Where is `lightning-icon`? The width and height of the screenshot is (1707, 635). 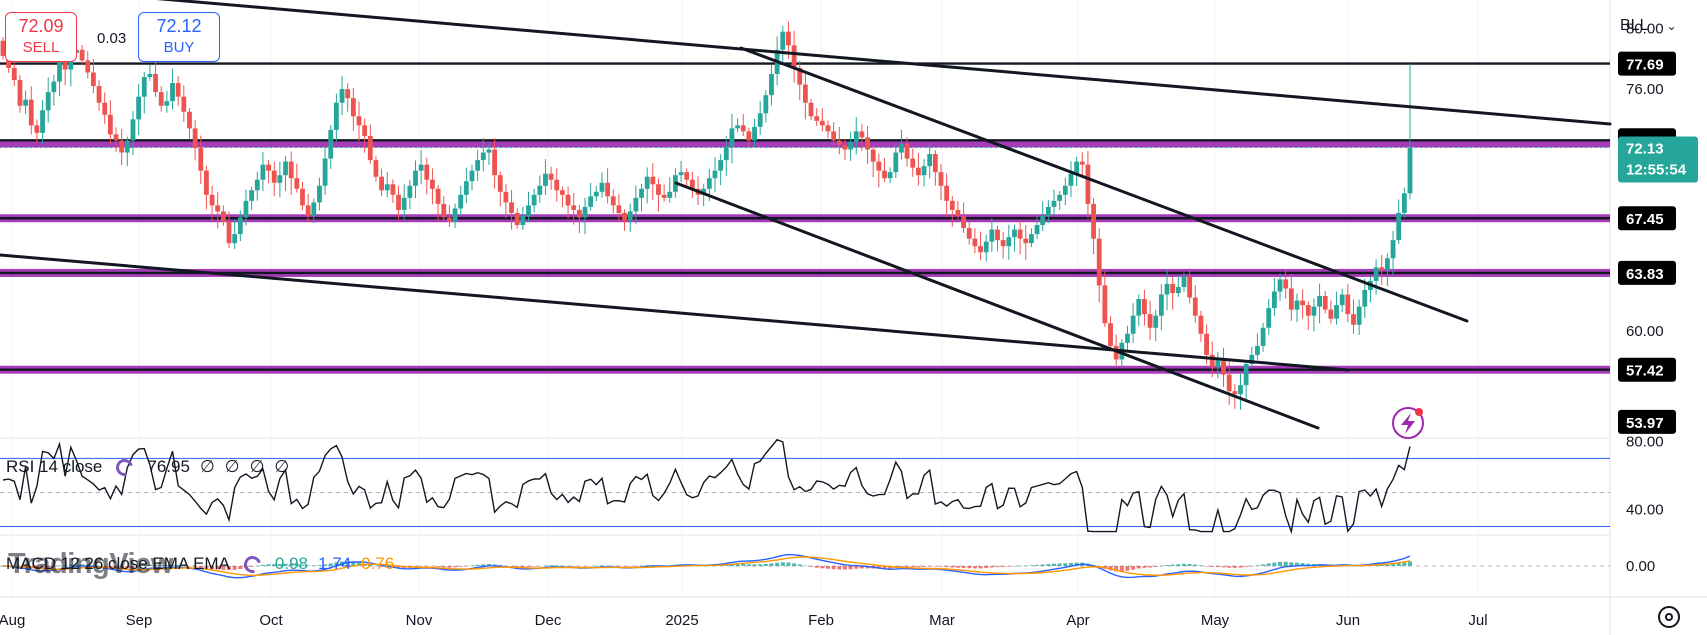 lightning-icon is located at coordinates (1408, 423).